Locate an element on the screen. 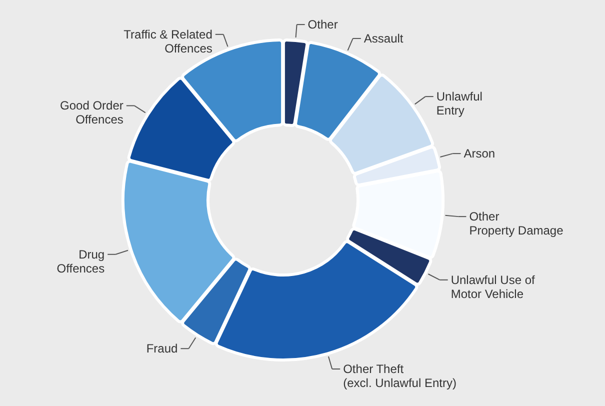 The height and width of the screenshot is (406, 605). slice-label: Assault is located at coordinates (384, 38).